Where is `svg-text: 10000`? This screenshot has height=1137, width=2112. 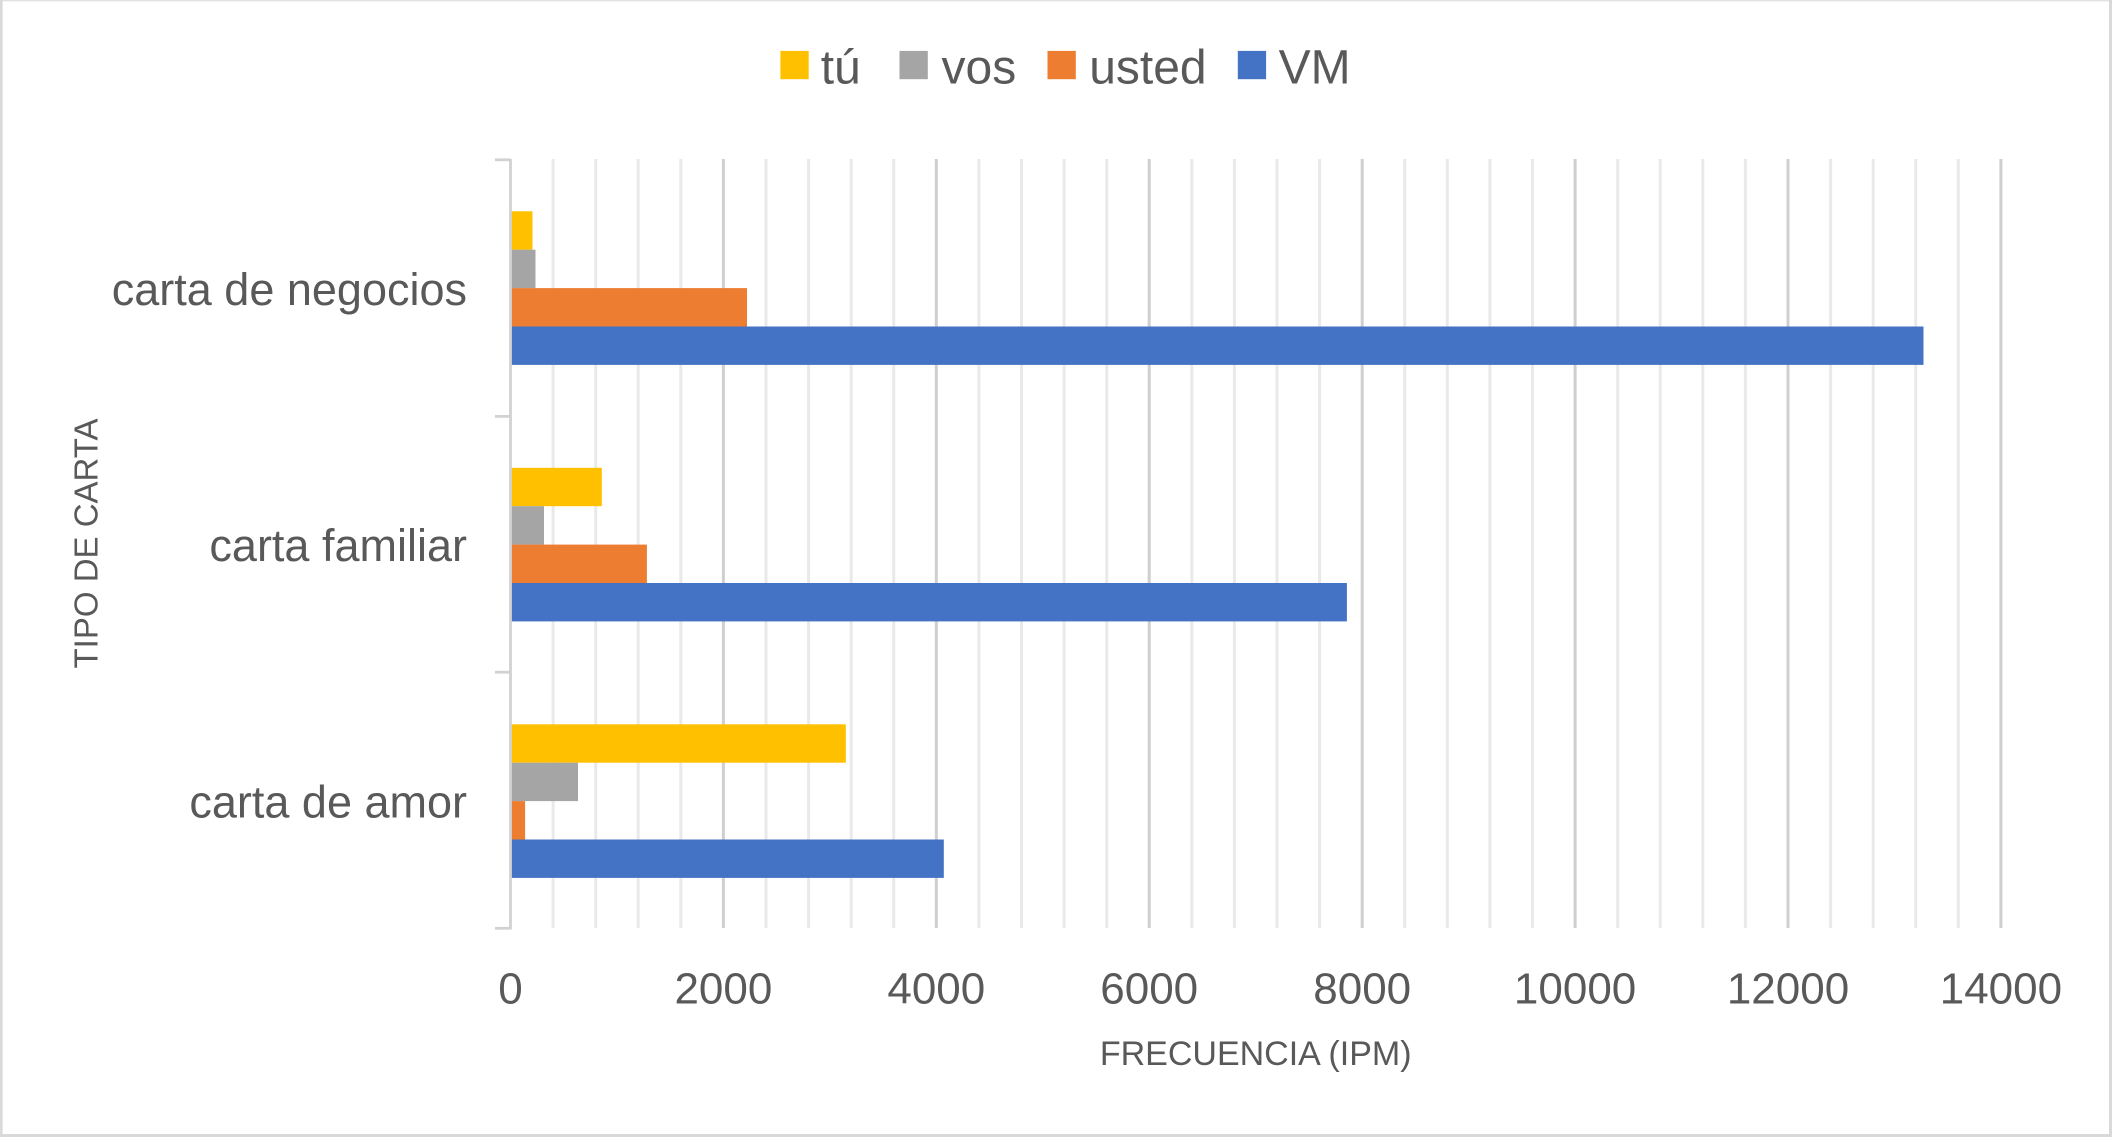 svg-text: 10000 is located at coordinates (1575, 989).